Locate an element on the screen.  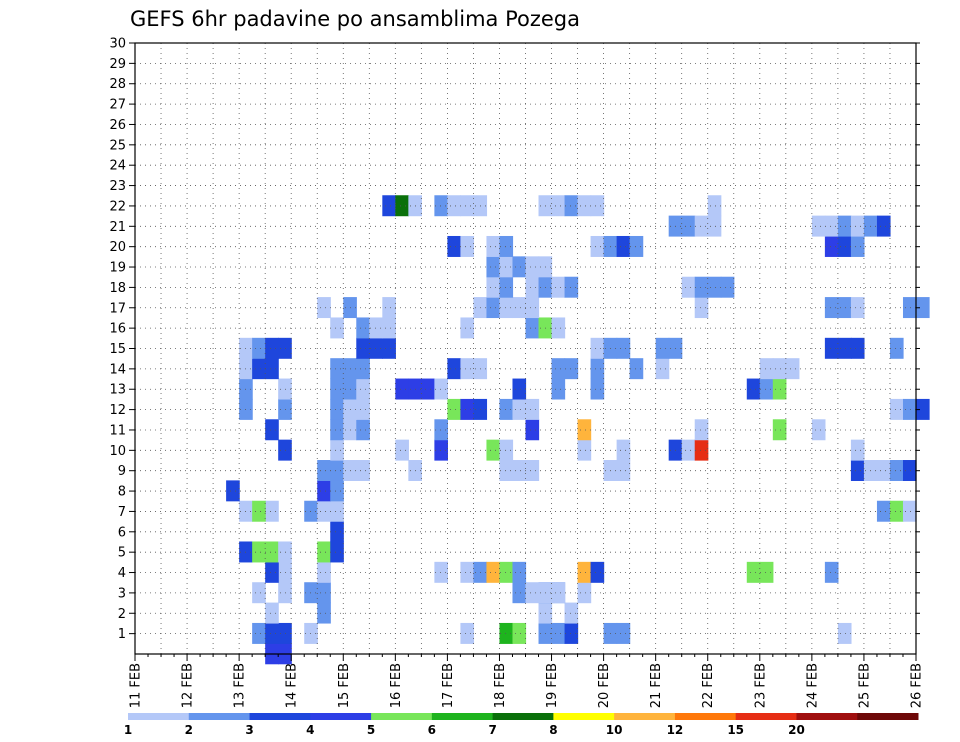
x-tick-label-group: 22 FEB is located at coordinates (708, 685).